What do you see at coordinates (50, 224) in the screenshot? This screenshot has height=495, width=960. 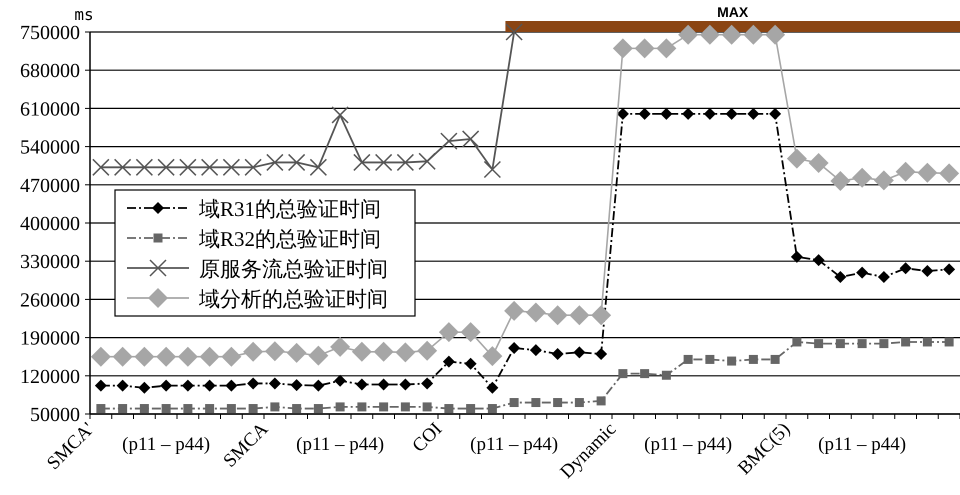 I see `y-tick-label: 400000` at bounding box center [50, 224].